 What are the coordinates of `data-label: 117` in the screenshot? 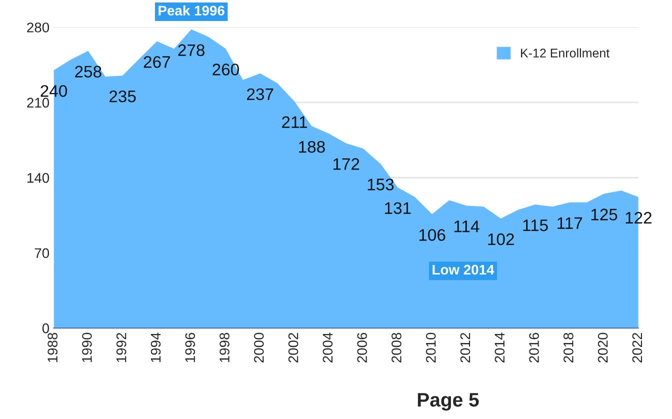 It's located at (570, 223).